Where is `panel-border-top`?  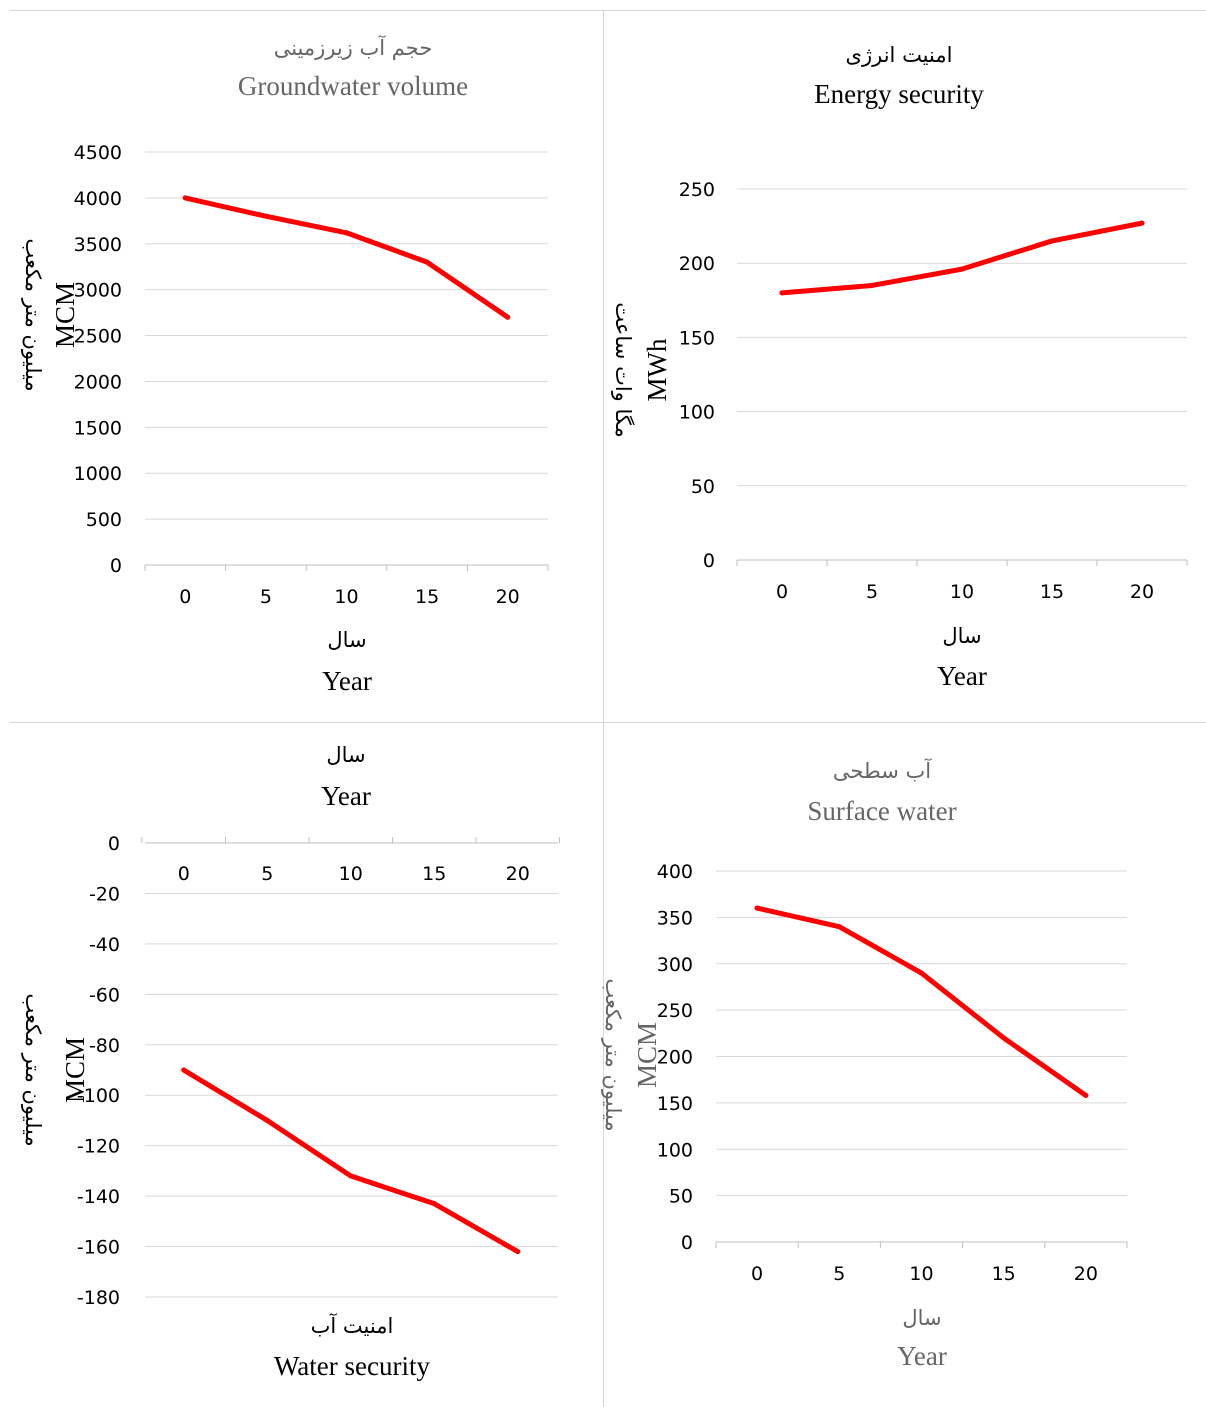 panel-border-top is located at coordinates (608, 10).